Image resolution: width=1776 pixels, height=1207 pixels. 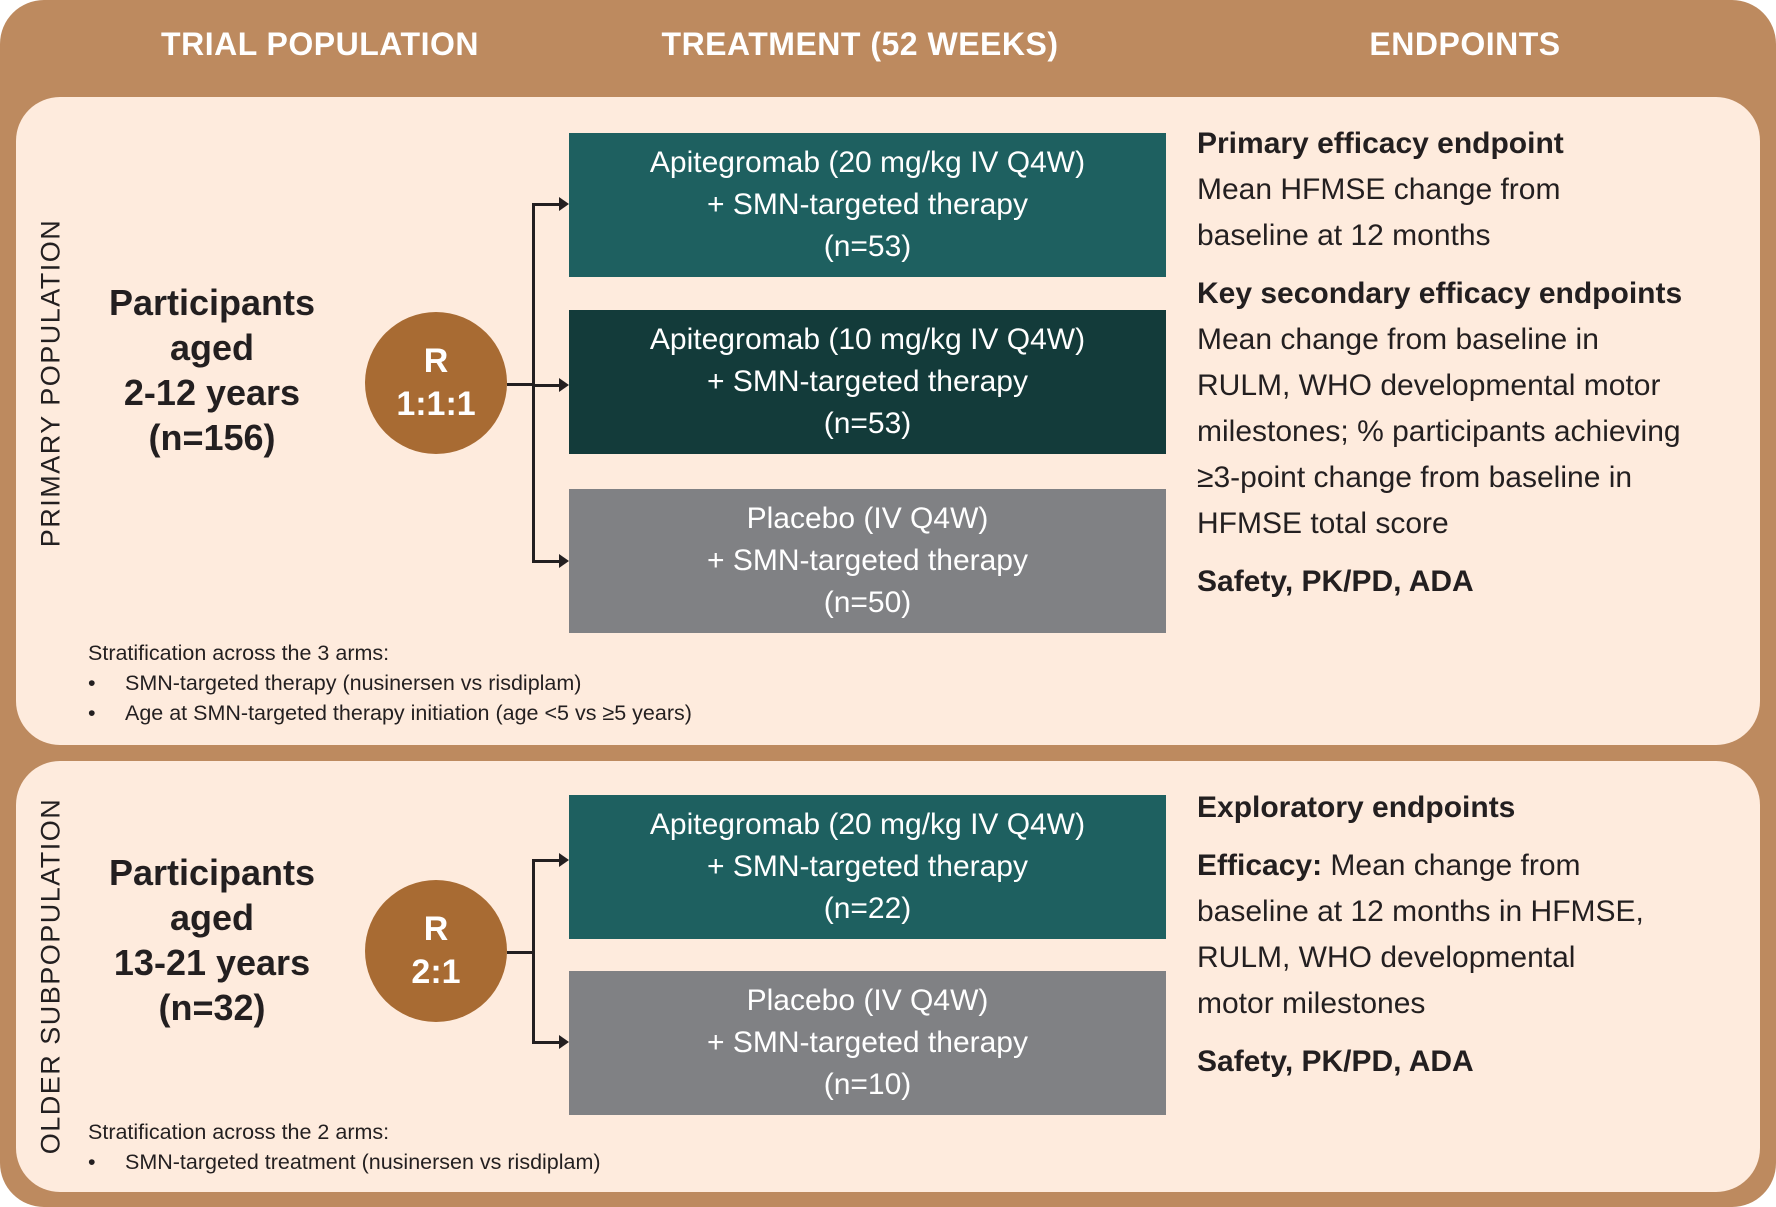 I want to click on header-trial-population: TRIAL POPULATION, so click(x=320, y=44).